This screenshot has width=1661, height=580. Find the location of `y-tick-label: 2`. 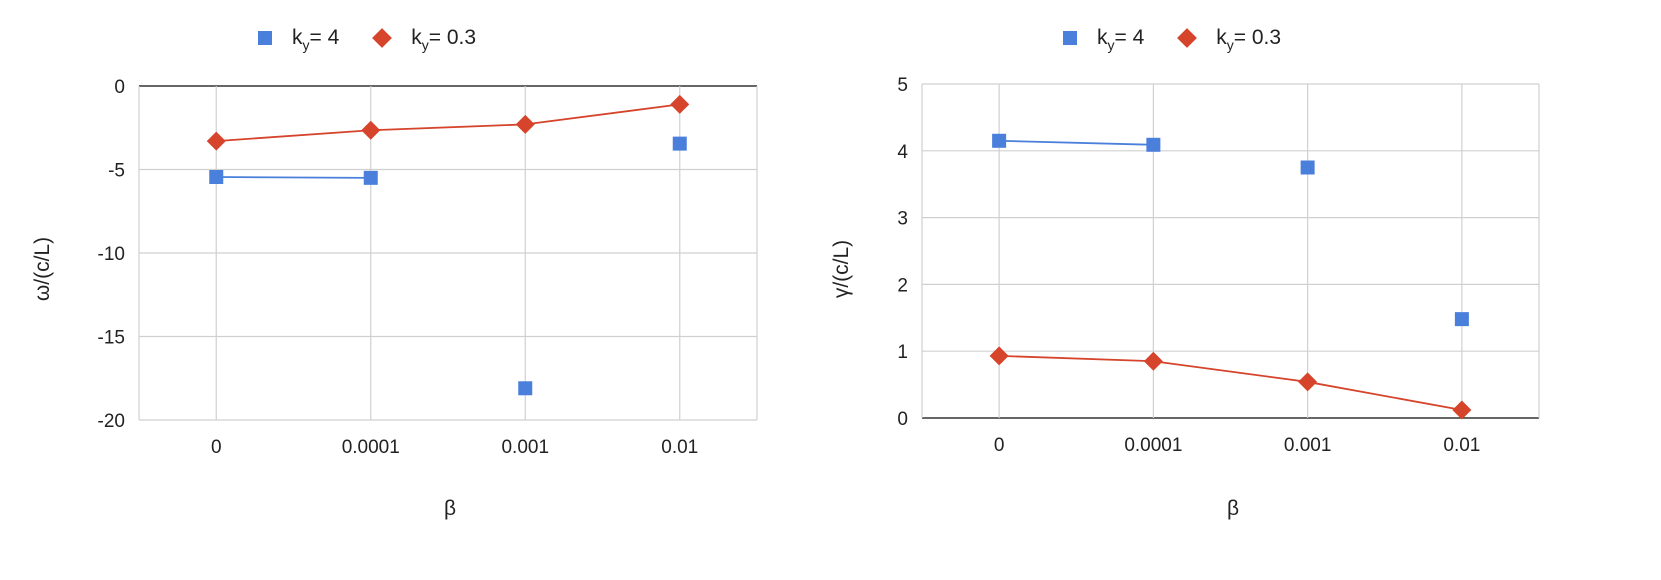

y-tick-label: 2 is located at coordinates (902, 285).